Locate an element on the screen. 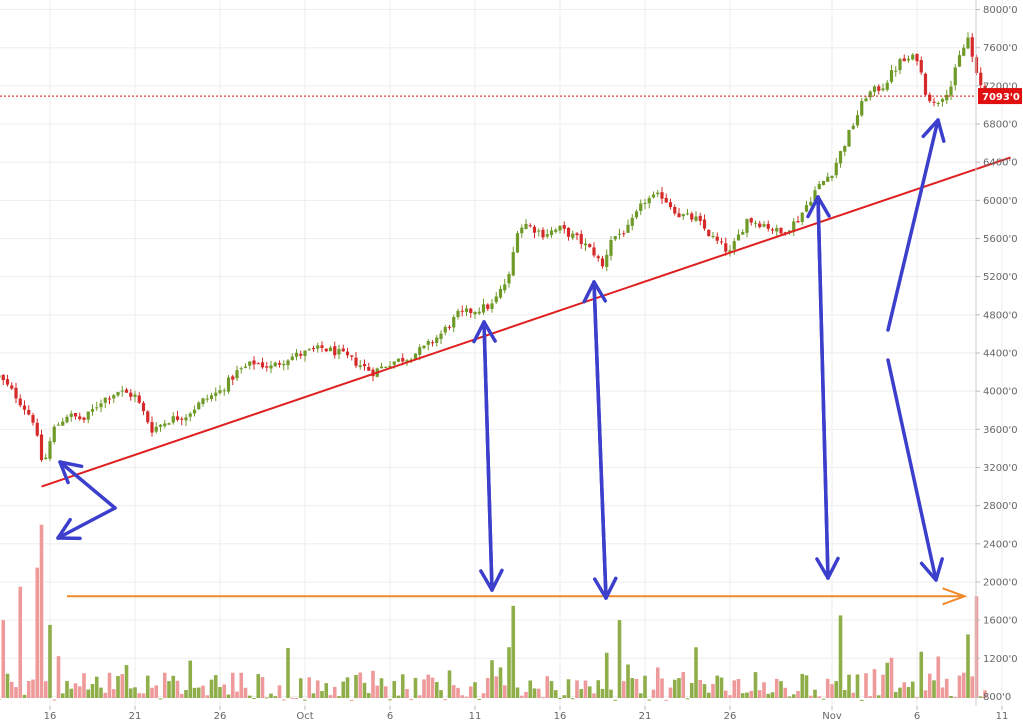 Image resolution: width=1023 pixels, height=723 pixels. x-tick-label: 26 is located at coordinates (730, 716).